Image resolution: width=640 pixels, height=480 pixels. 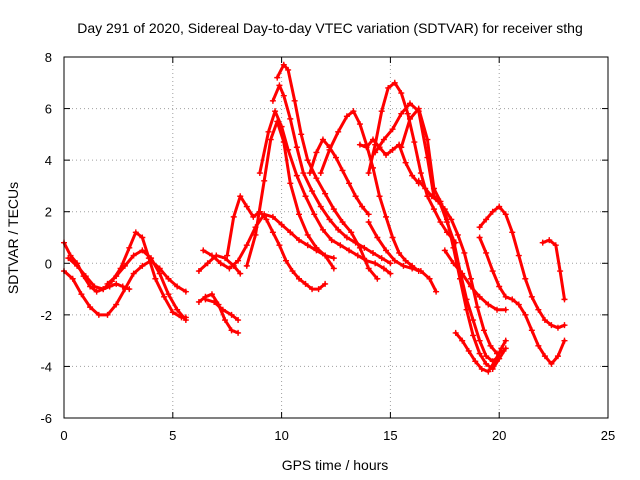 What do you see at coordinates (281, 435) in the screenshot?
I see `x-tick-label: 10` at bounding box center [281, 435].